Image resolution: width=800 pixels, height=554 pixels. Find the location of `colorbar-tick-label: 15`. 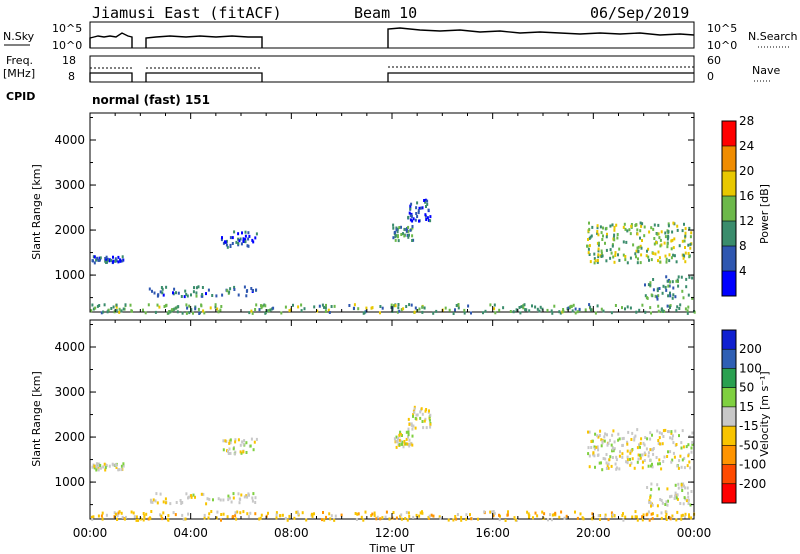

colorbar-tick-label: 15 is located at coordinates (746, 407).